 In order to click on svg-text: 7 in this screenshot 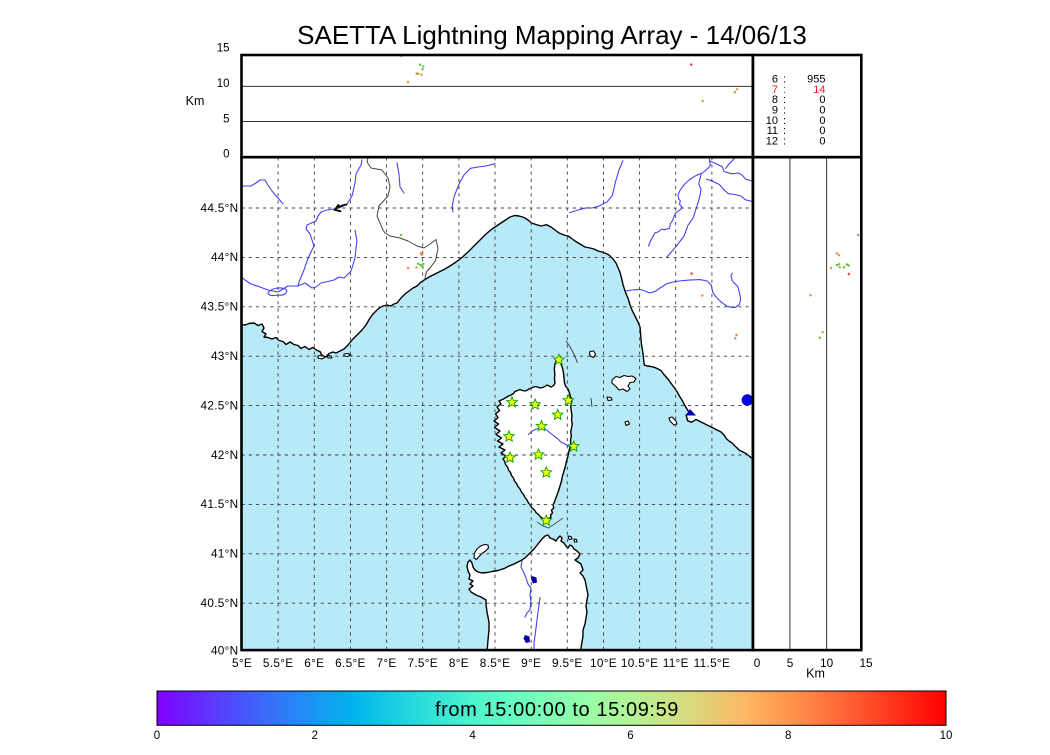, I will do `click(775, 90)`.